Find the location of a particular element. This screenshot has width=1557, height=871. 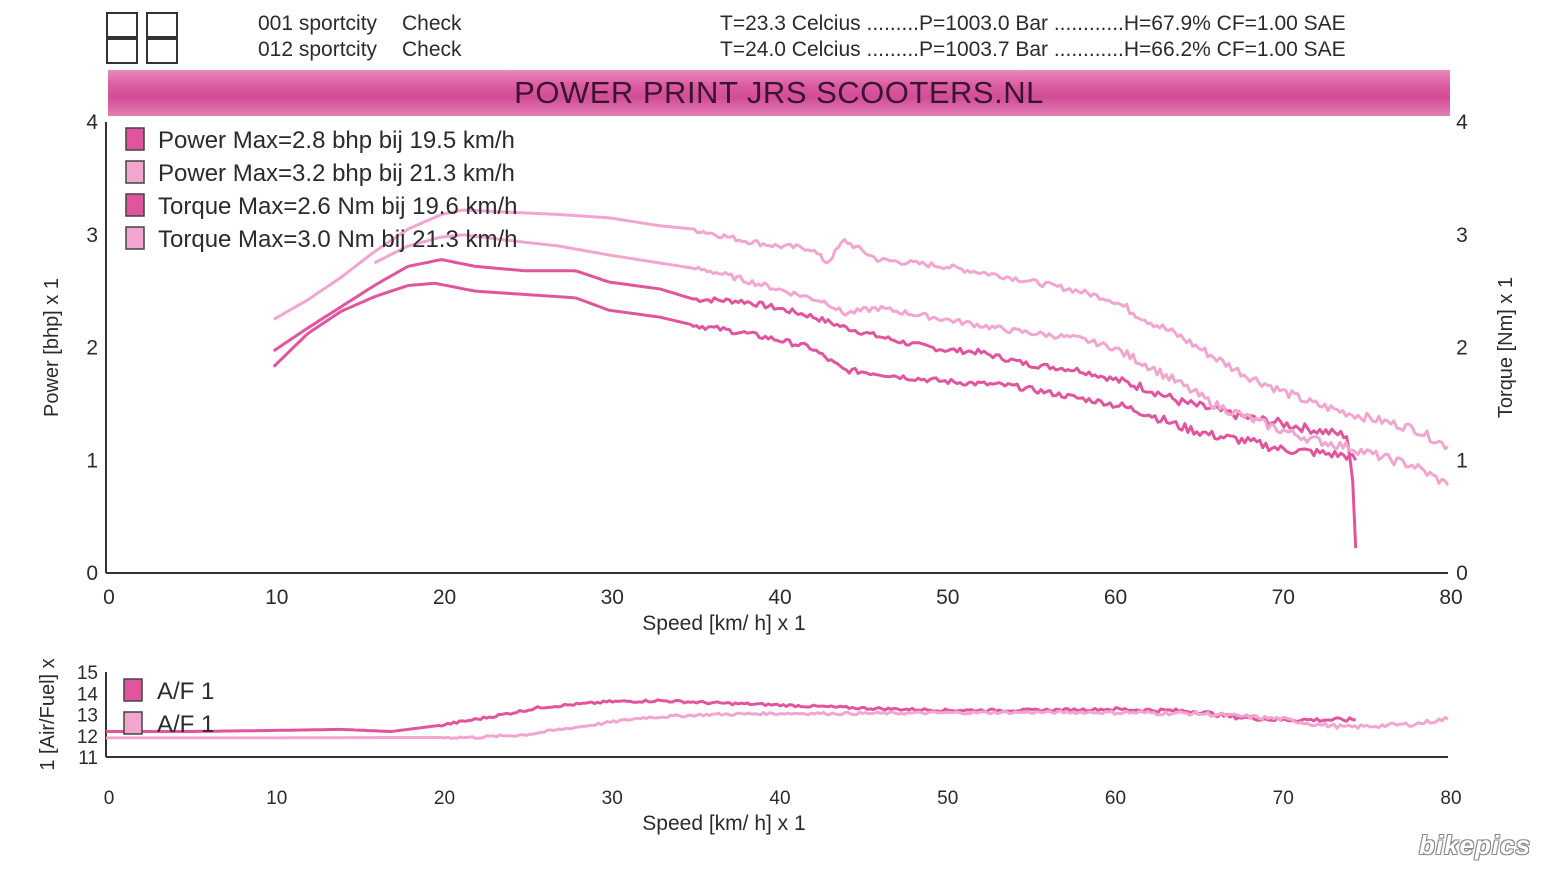

main-x-axis-label: Speed [km/ h] x 1 is located at coordinates (723, 623).